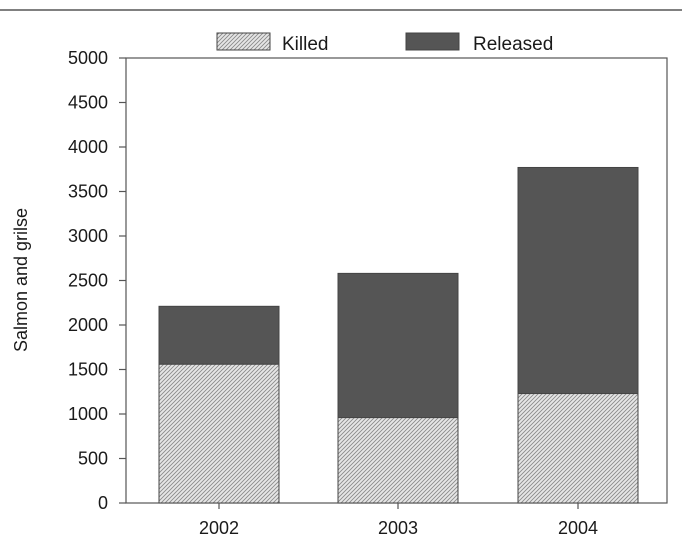 The width and height of the screenshot is (682, 538). Describe the element at coordinates (219, 335) in the screenshot. I see `bar-released-2002` at that location.